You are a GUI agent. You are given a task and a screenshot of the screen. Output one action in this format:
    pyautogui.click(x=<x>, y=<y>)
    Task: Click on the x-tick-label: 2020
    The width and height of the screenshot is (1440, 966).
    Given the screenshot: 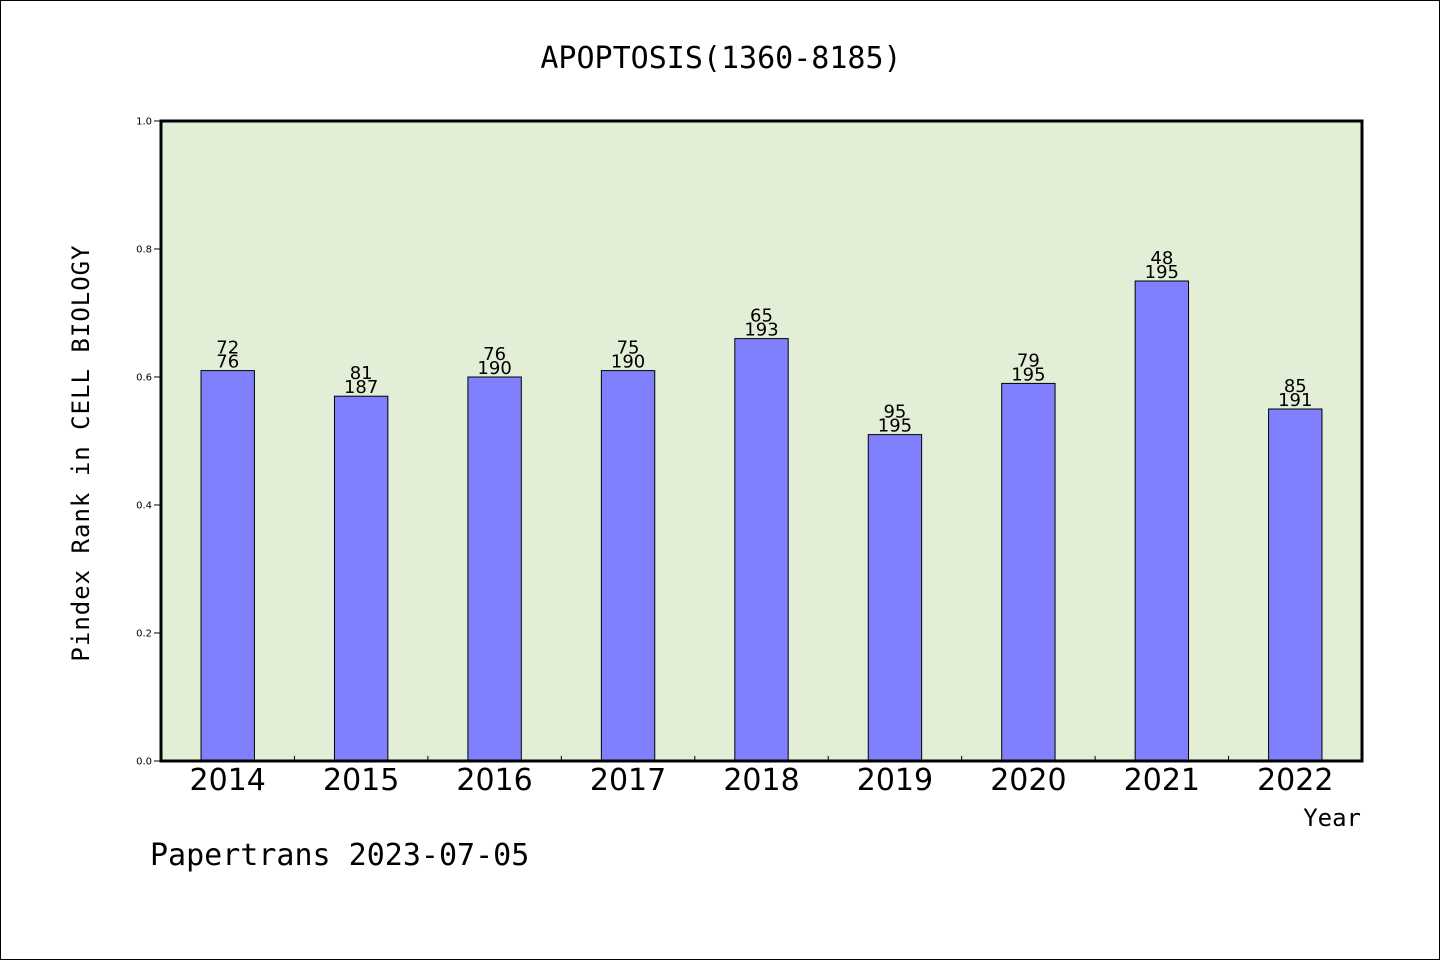 What is the action you would take?
    pyautogui.click(x=1028, y=780)
    